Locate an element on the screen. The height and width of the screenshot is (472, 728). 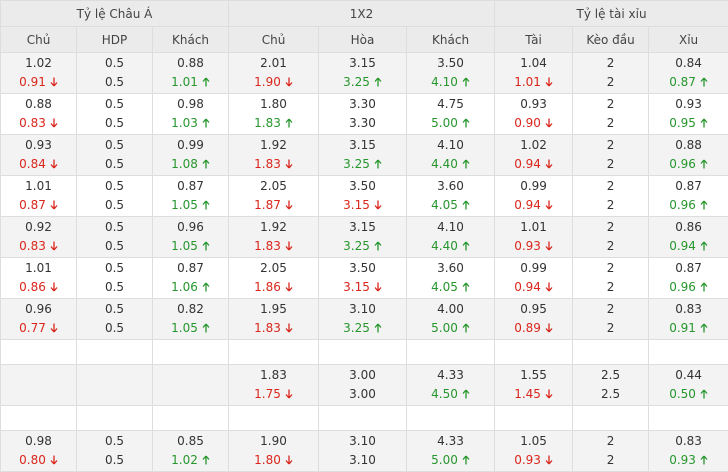
odds-value: 0.5 is located at coordinates (114, 328).